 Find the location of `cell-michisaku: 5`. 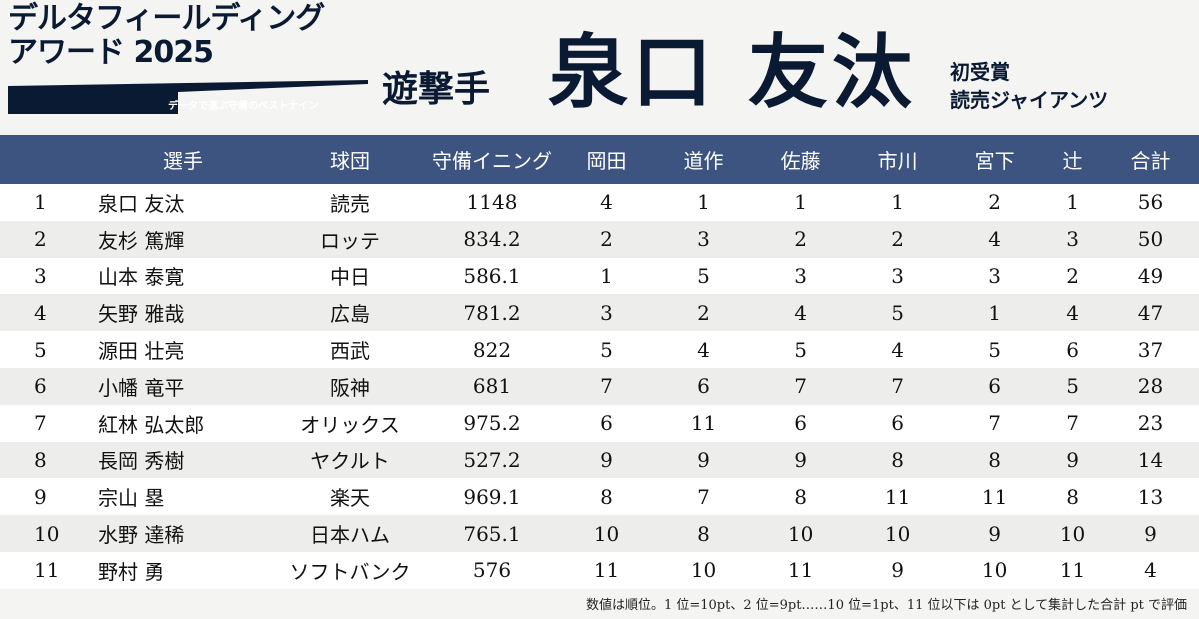

cell-michisaku: 5 is located at coordinates (704, 276).